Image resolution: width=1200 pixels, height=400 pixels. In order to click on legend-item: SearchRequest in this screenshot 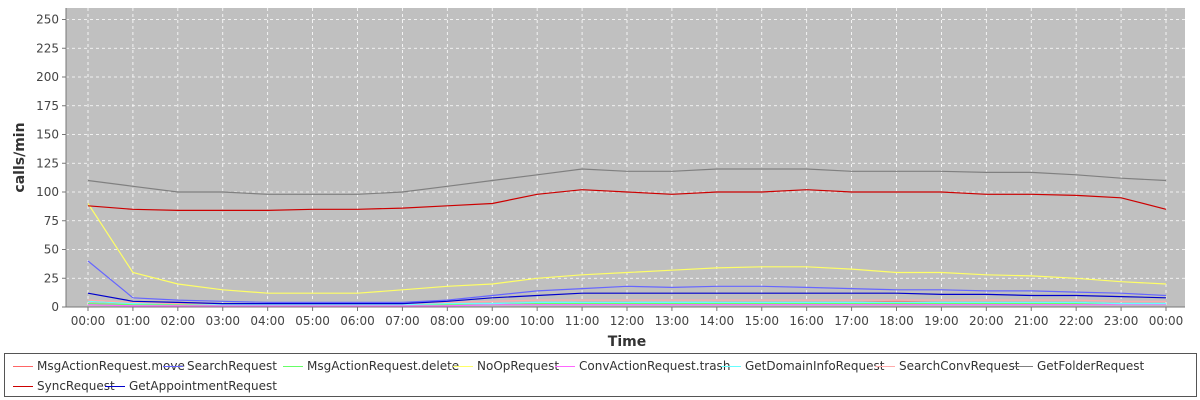, I will do `click(220, 366)`.